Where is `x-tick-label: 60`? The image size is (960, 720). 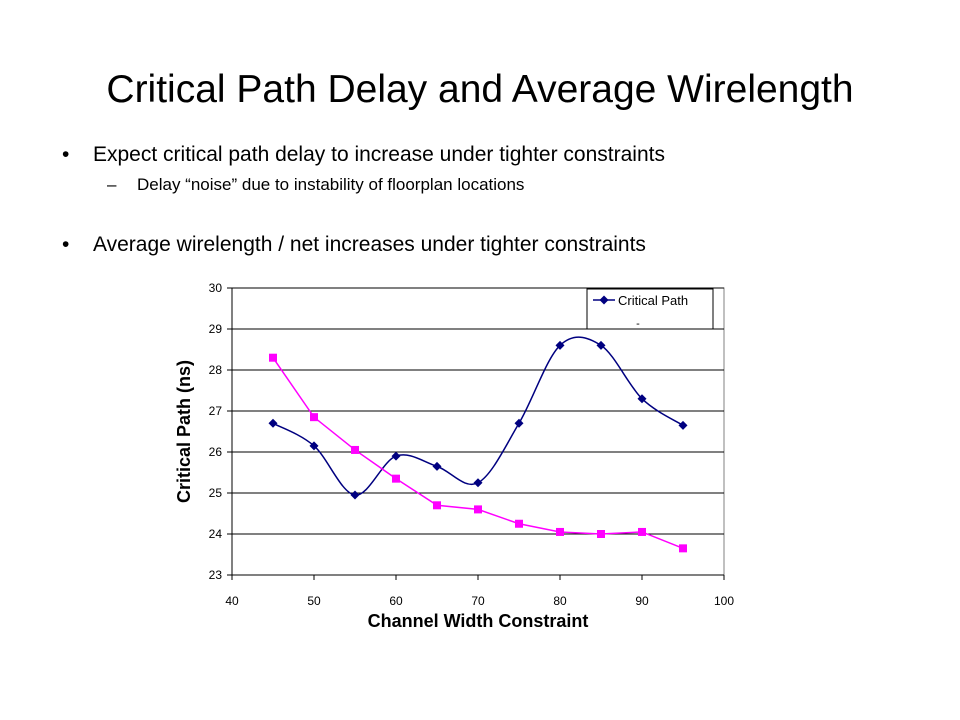 x-tick-label: 60 is located at coordinates (396, 601).